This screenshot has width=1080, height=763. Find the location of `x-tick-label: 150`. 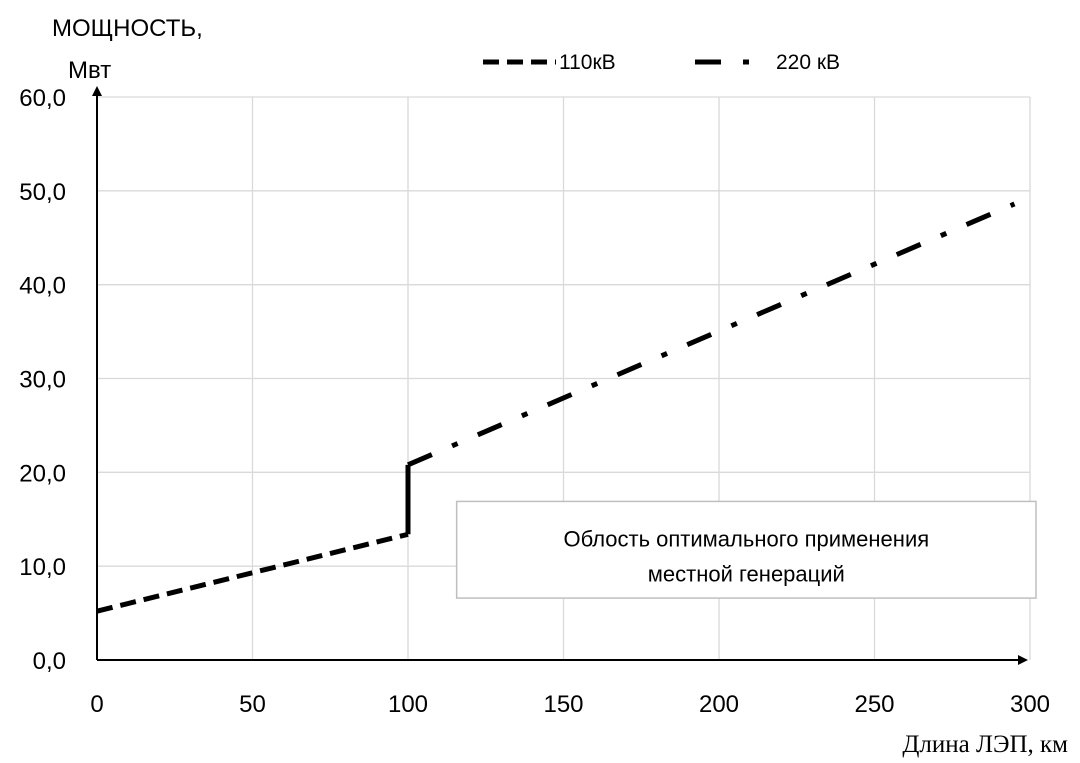

x-tick-label: 150 is located at coordinates (563, 704).